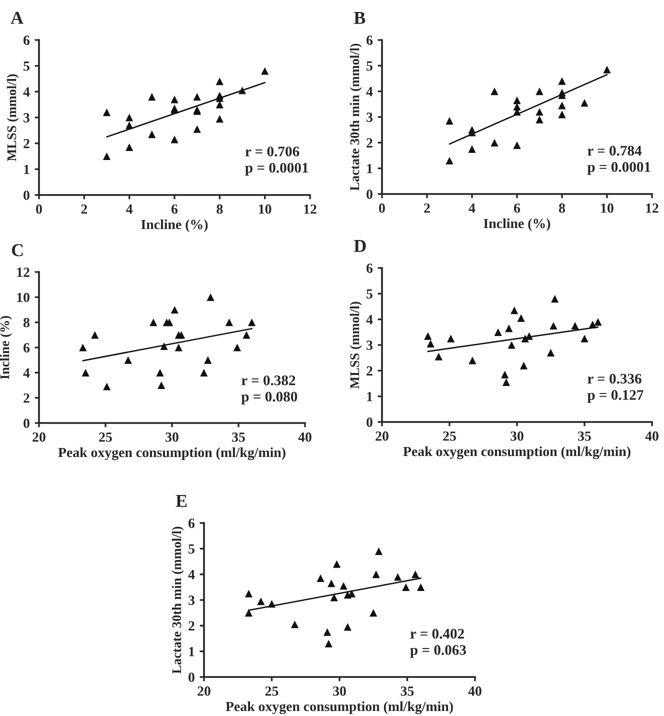 The image size is (664, 716). What do you see at coordinates (615, 388) in the screenshot?
I see `annotation: r = 0.336 p = 0.127` at bounding box center [615, 388].